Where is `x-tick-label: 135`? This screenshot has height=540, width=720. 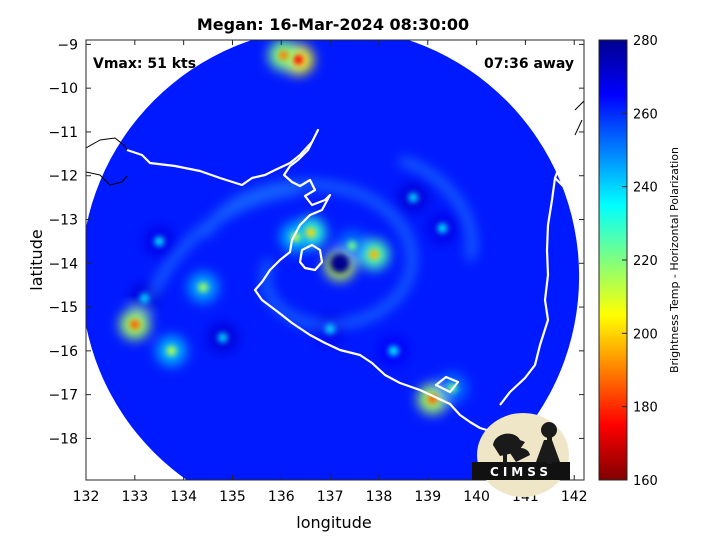
x-tick-label: 135 is located at coordinates (232, 497).